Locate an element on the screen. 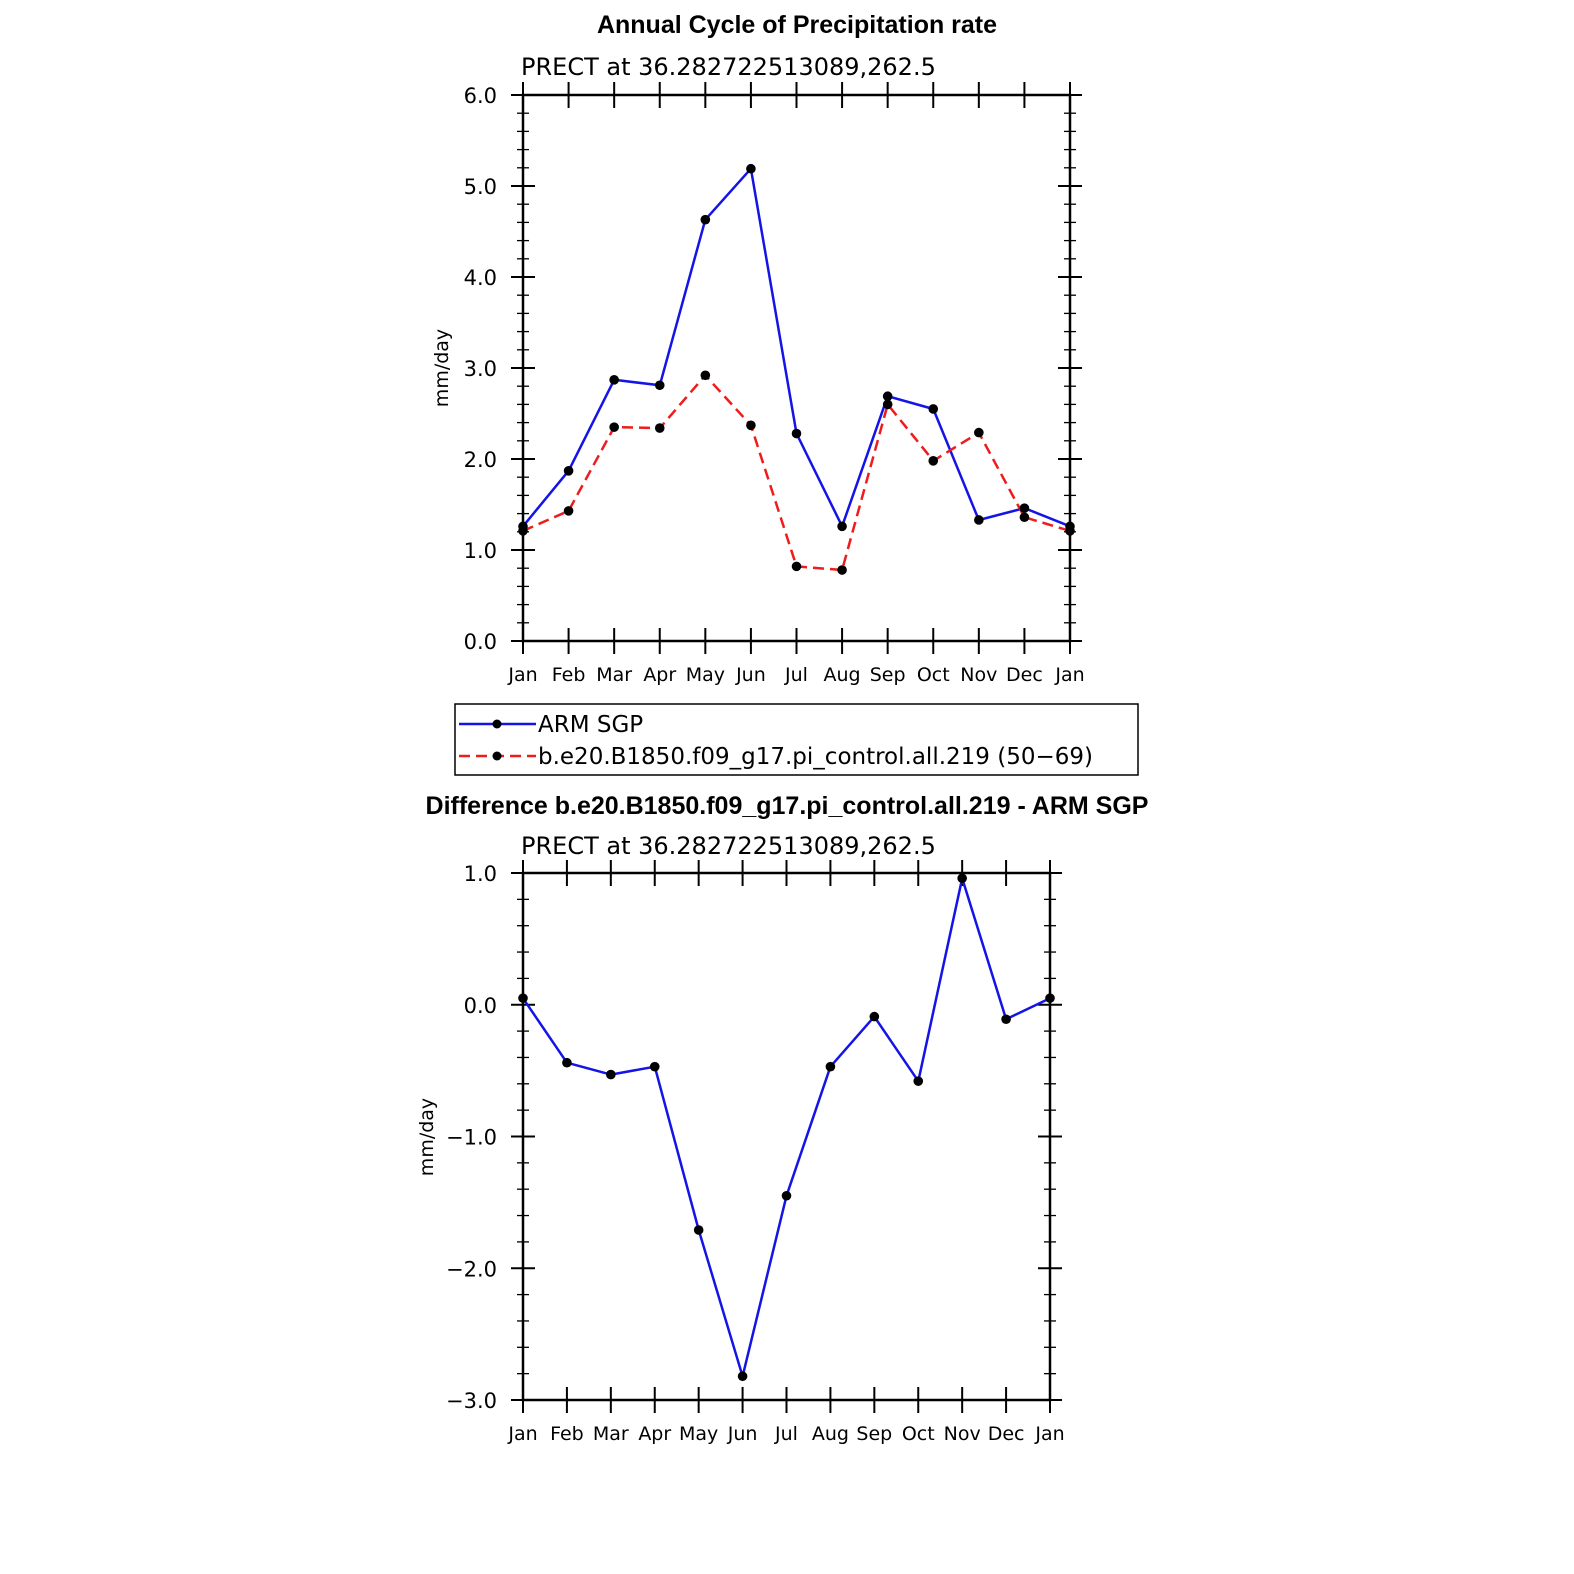  y-tick-label: 6.0 is located at coordinates (480, 96).